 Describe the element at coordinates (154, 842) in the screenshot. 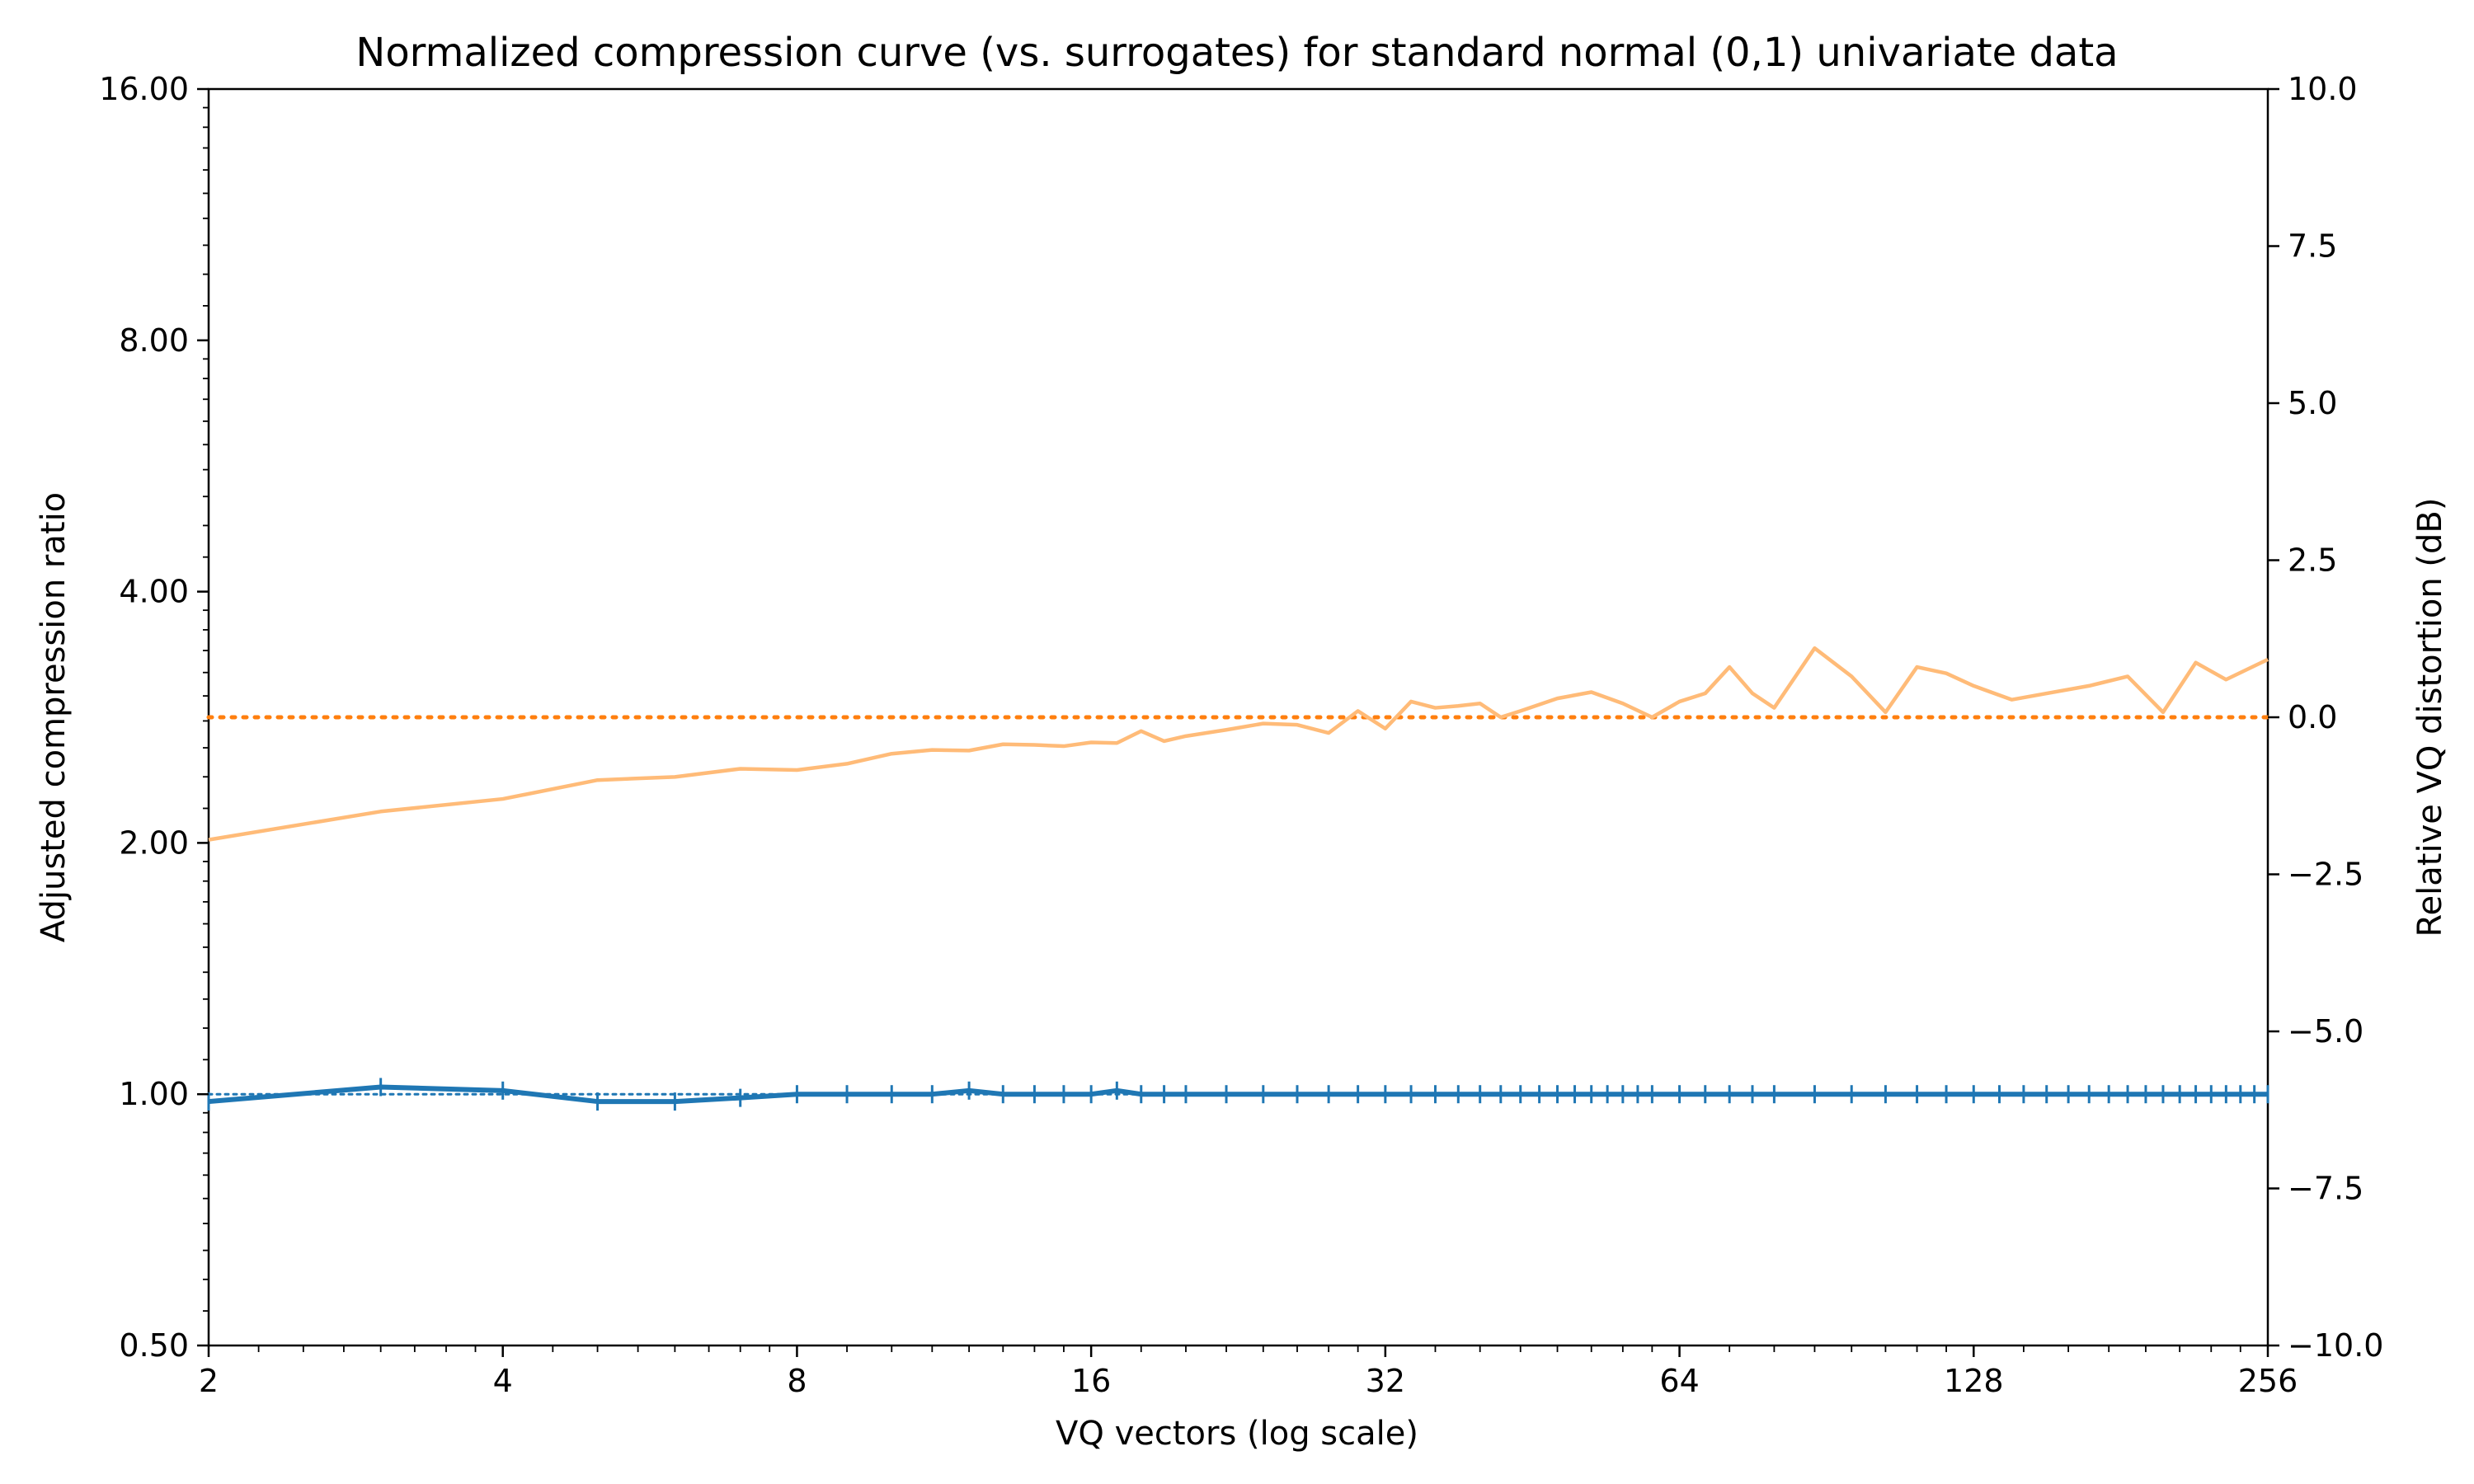

I see `y-tick-label: 2.00` at that location.